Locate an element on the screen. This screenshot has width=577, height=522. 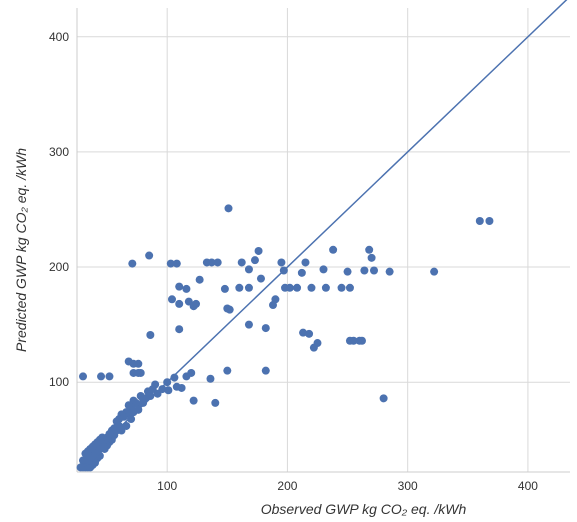
y-tick-label: 400 is located at coordinates (59, 37).